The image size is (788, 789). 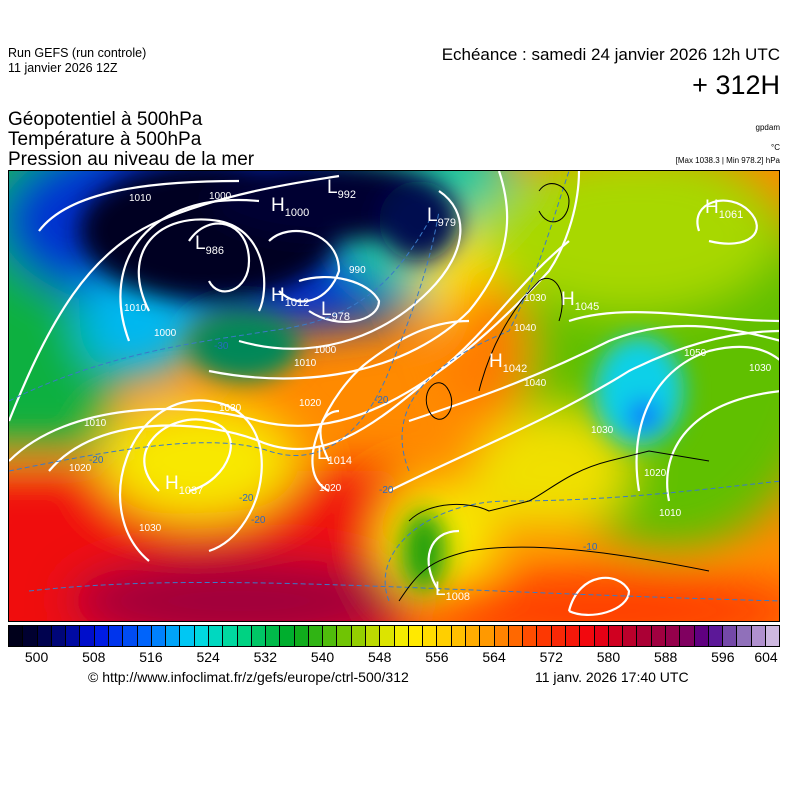 What do you see at coordinates (208, 657) in the screenshot?
I see `colorbar-label: 524` at bounding box center [208, 657].